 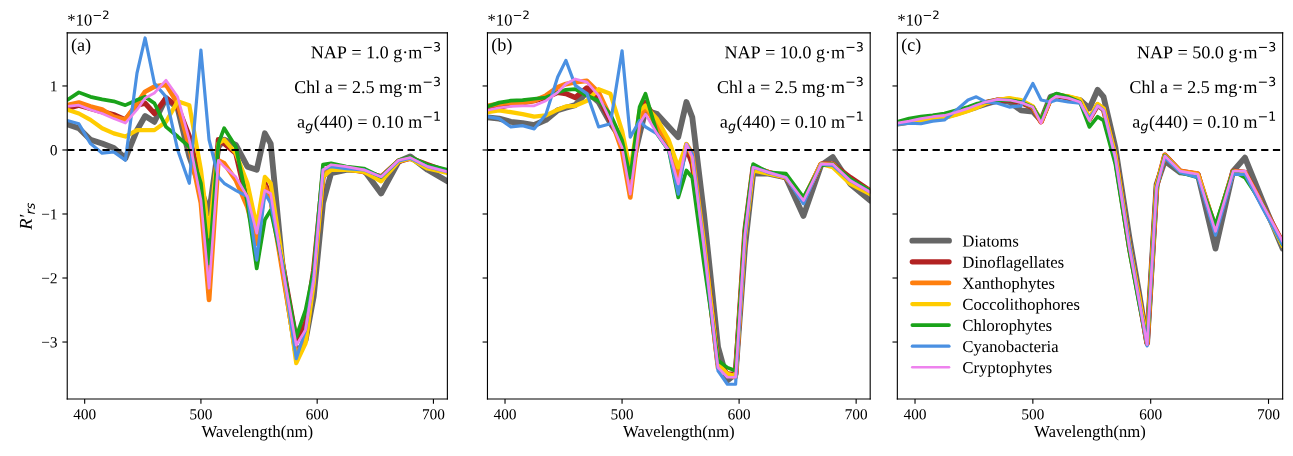 I want to click on y-tick-label: −1, so click(x=49, y=214).